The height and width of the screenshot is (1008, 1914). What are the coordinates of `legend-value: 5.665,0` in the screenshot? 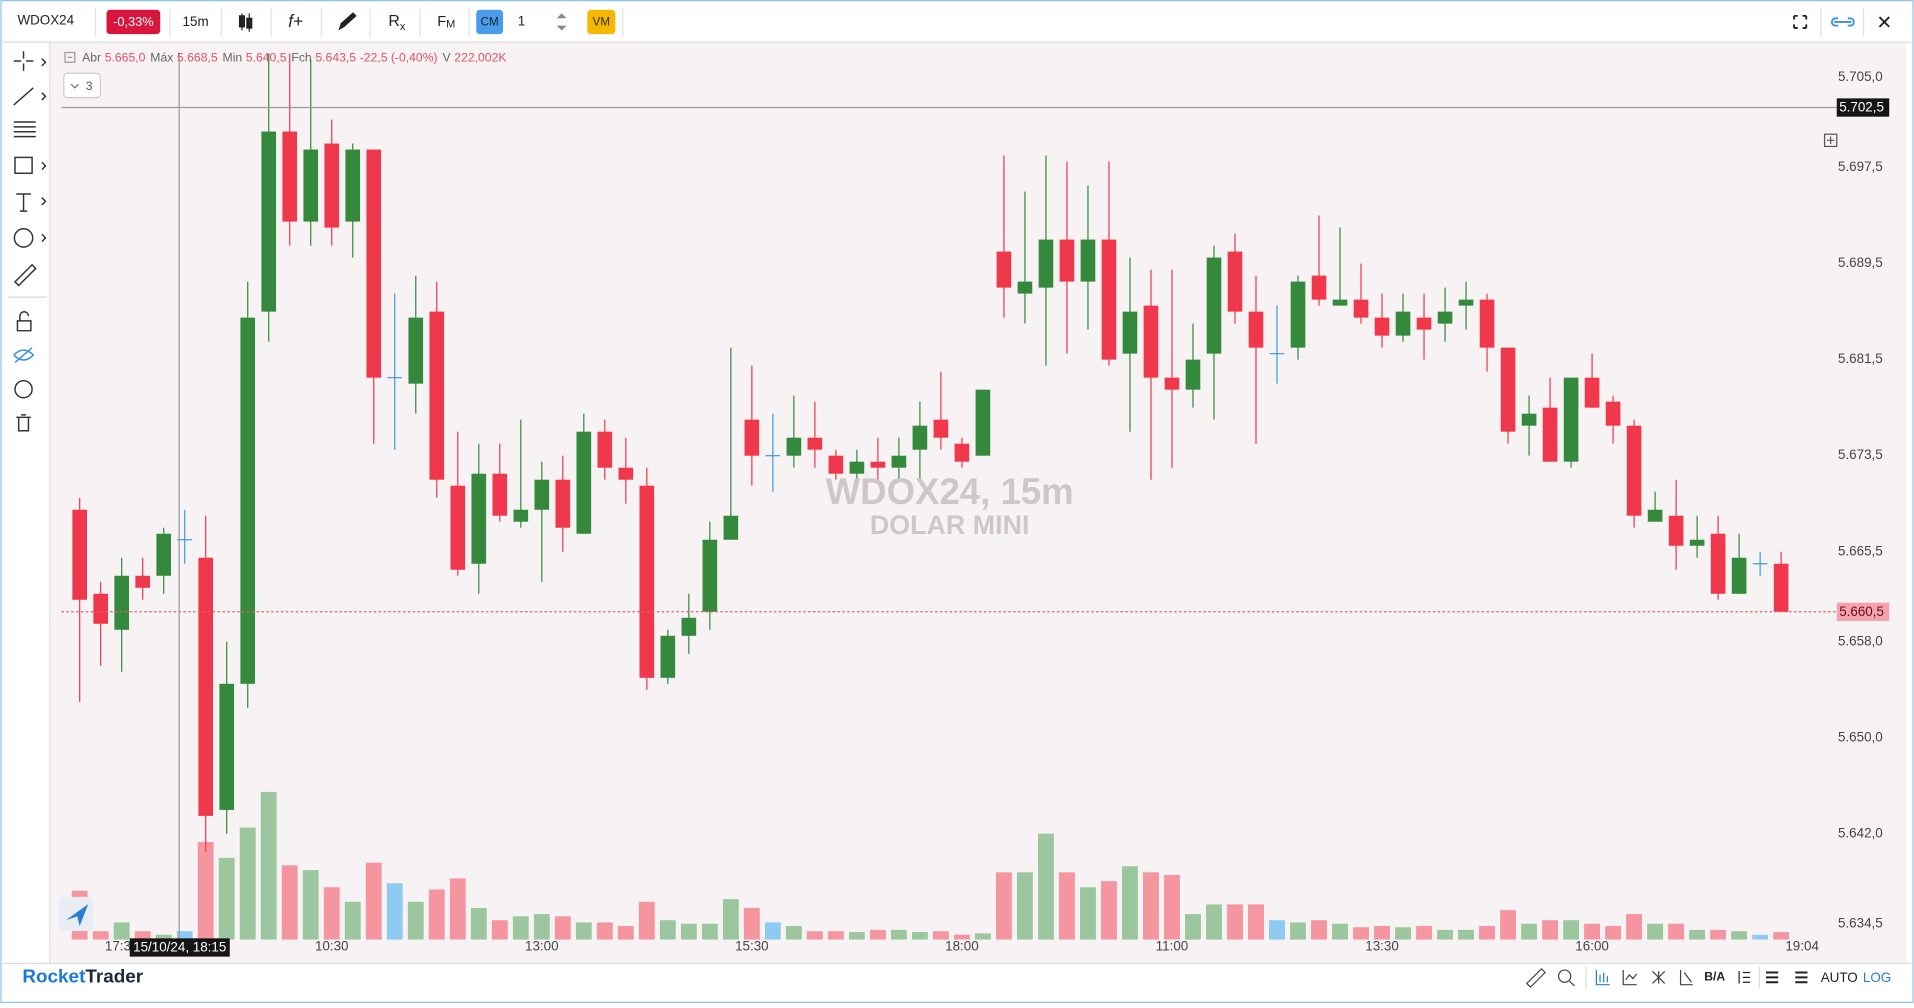 It's located at (125, 58).